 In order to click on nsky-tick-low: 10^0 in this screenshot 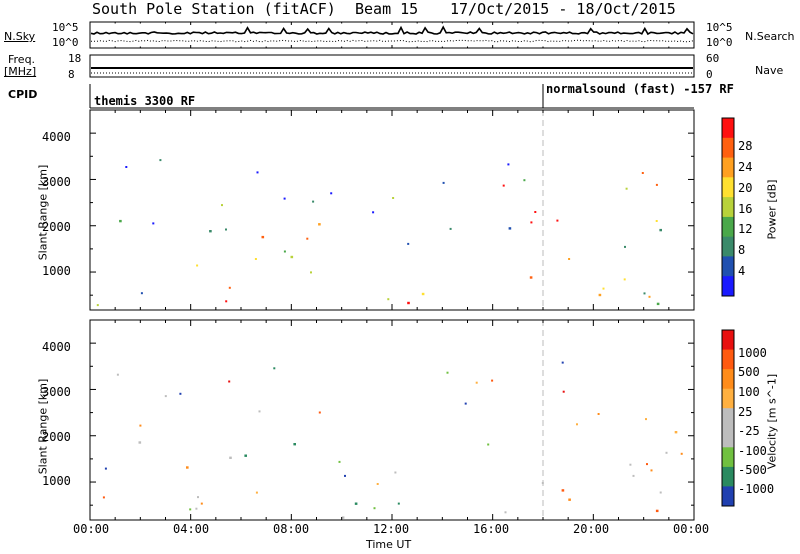, I will do `click(65, 42)`.